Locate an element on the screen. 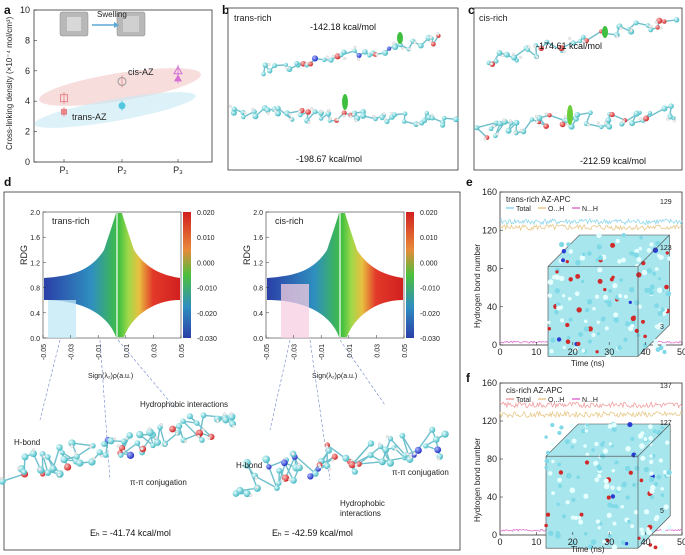  colorbar-tick-label: -0.020 is located at coordinates (207, 314).